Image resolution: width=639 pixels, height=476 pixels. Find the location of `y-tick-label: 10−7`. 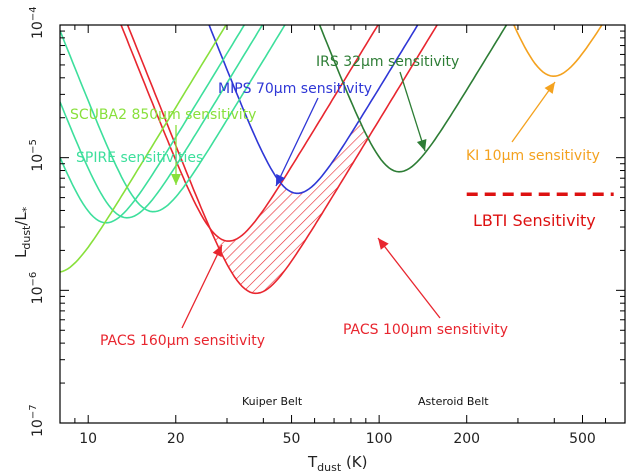

y-tick-label: 10−7 is located at coordinates (37, 420).